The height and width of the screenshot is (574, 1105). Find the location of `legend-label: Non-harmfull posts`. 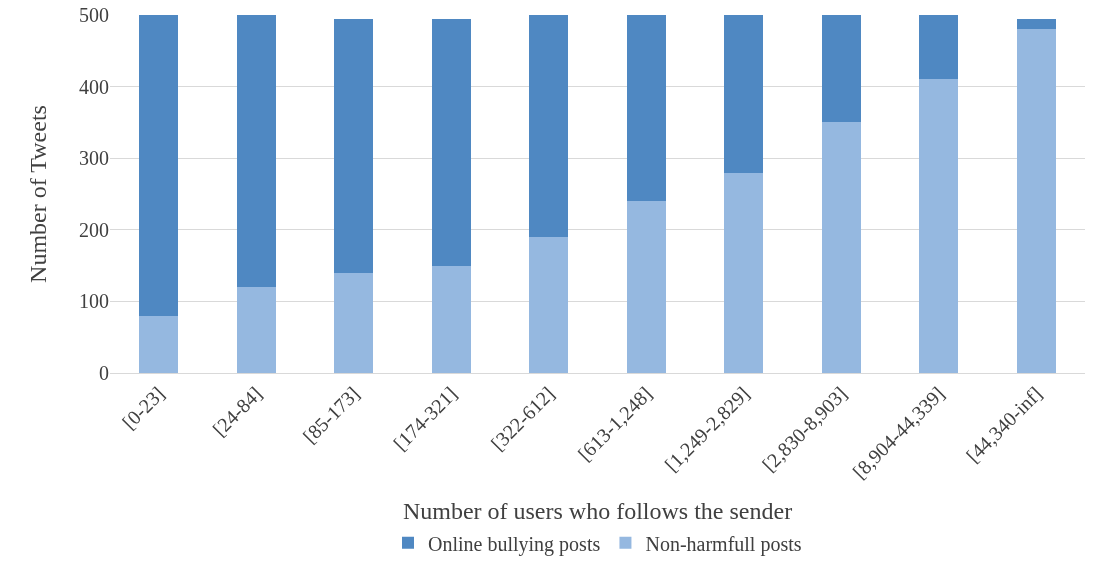

legend-label: Non-harmfull posts is located at coordinates (723, 544).